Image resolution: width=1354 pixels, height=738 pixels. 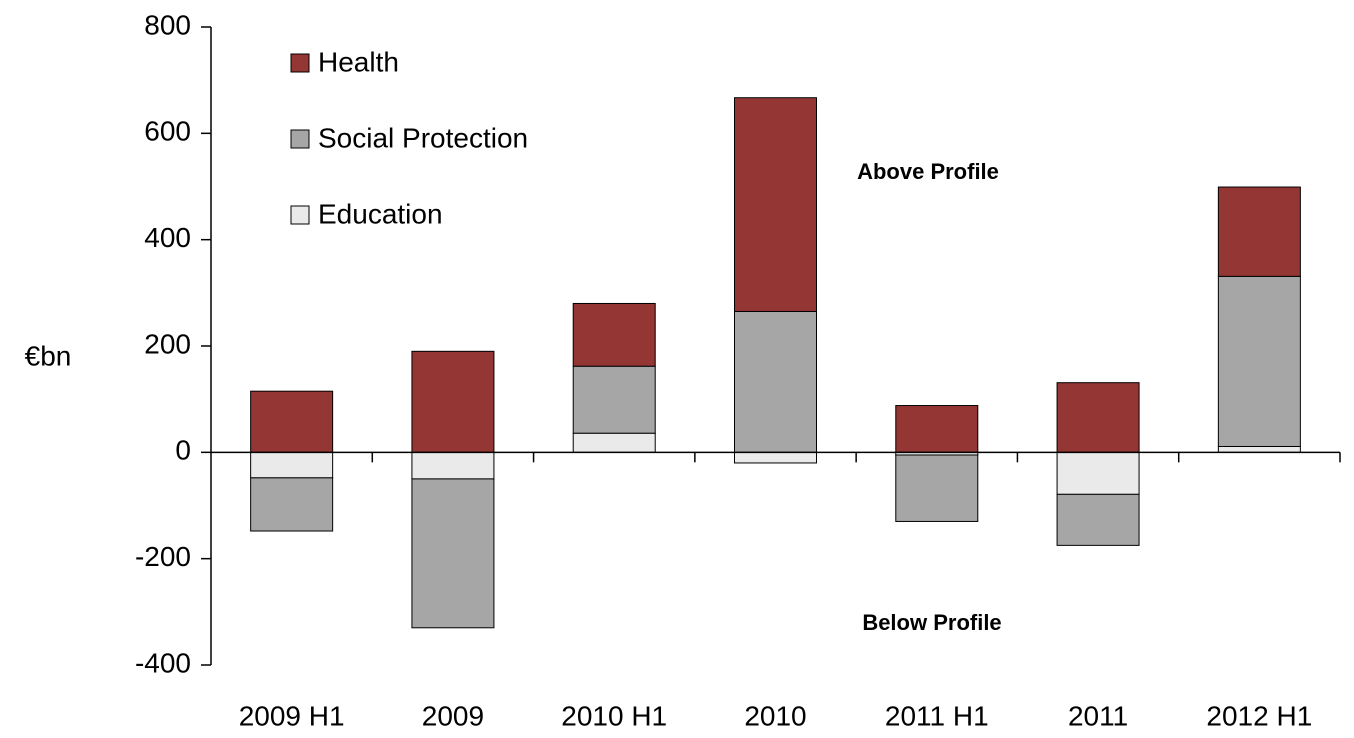 What do you see at coordinates (937, 715) in the screenshot?
I see `x-tick-label: 2011 H1` at bounding box center [937, 715].